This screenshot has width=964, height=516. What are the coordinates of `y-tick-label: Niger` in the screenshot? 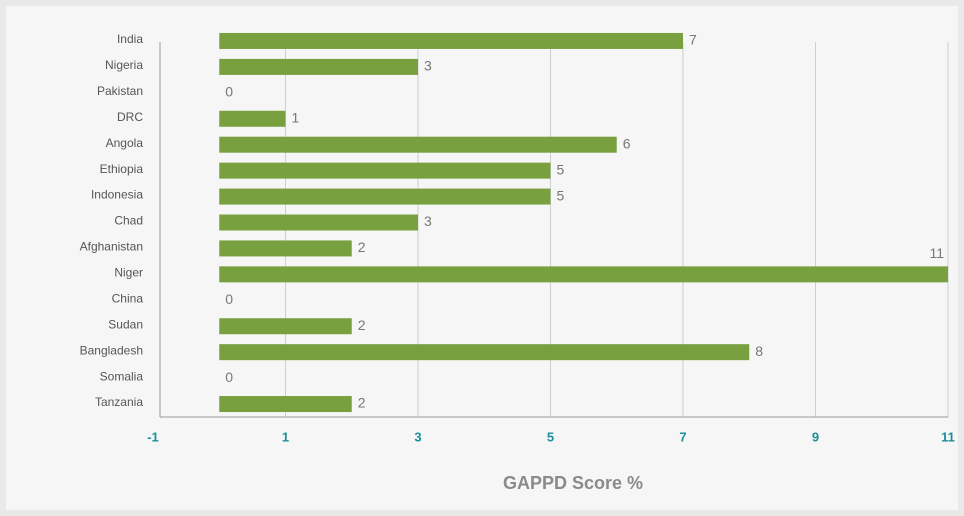 It's located at (128, 273).